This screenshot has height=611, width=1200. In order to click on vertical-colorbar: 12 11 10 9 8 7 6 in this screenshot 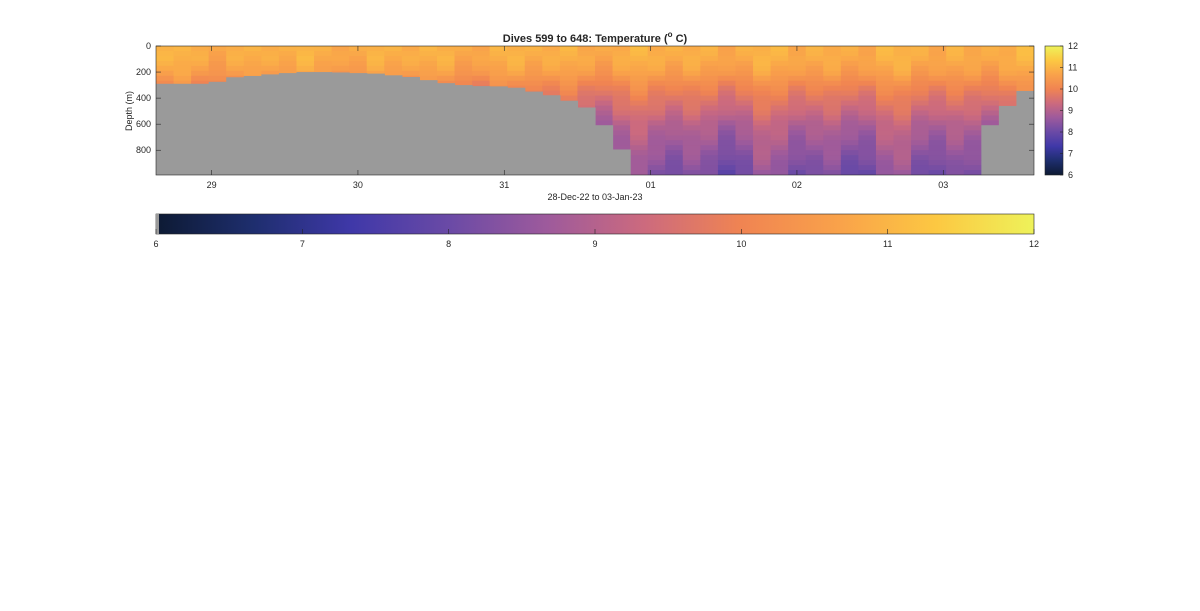, I will do `click(1061, 110)`.